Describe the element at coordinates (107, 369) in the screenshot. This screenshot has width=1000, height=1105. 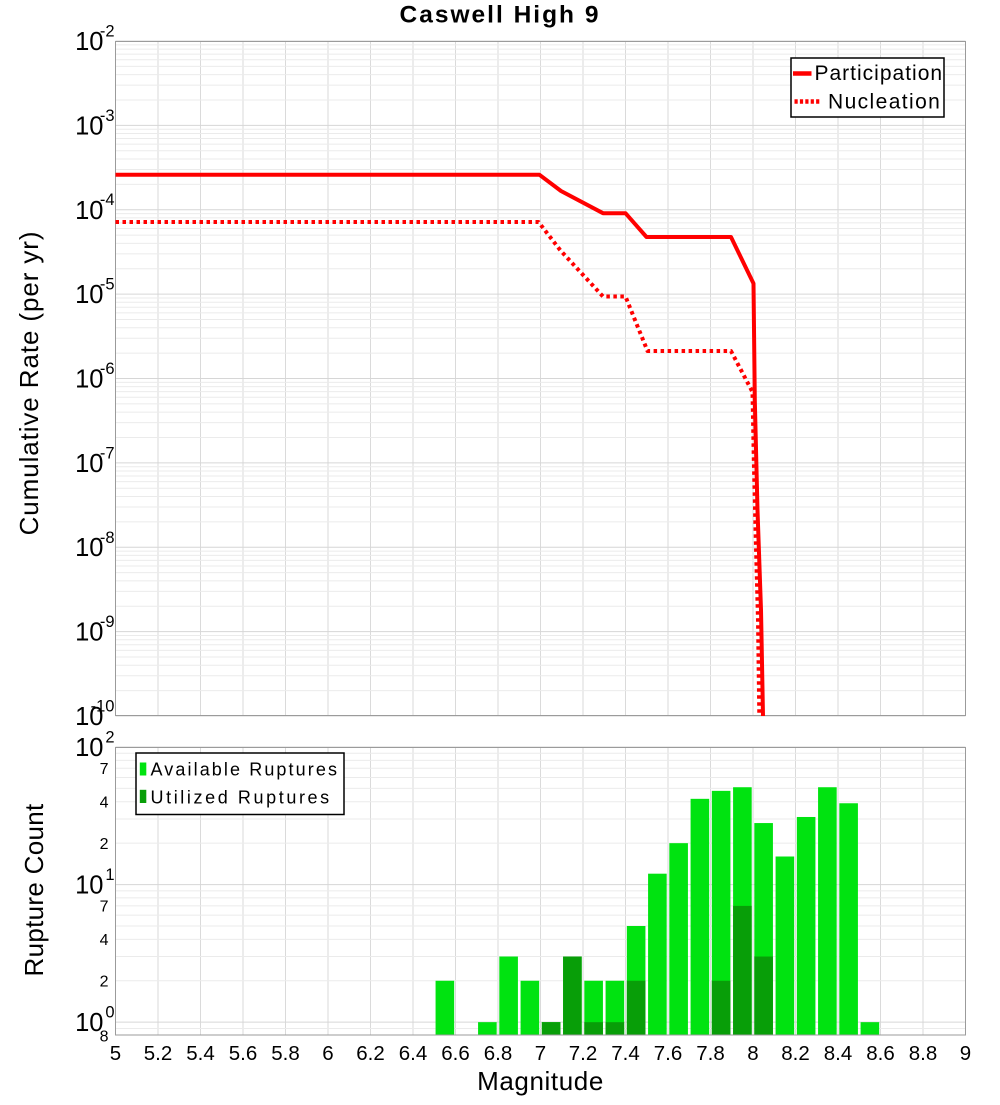
I see `svg-text: -6` at that location.